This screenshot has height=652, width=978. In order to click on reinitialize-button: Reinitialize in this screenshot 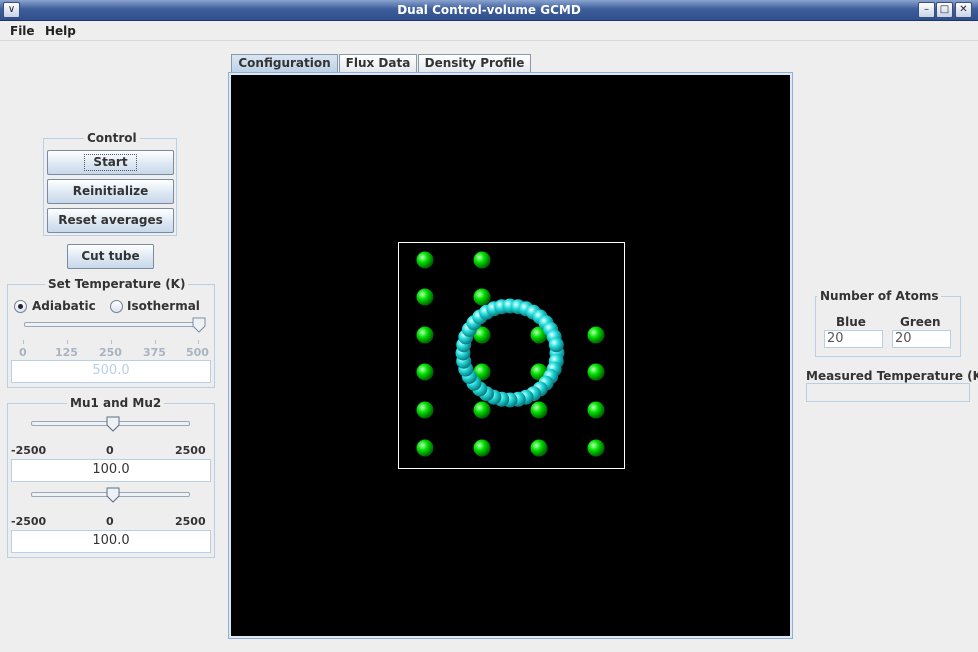, I will do `click(110, 191)`.